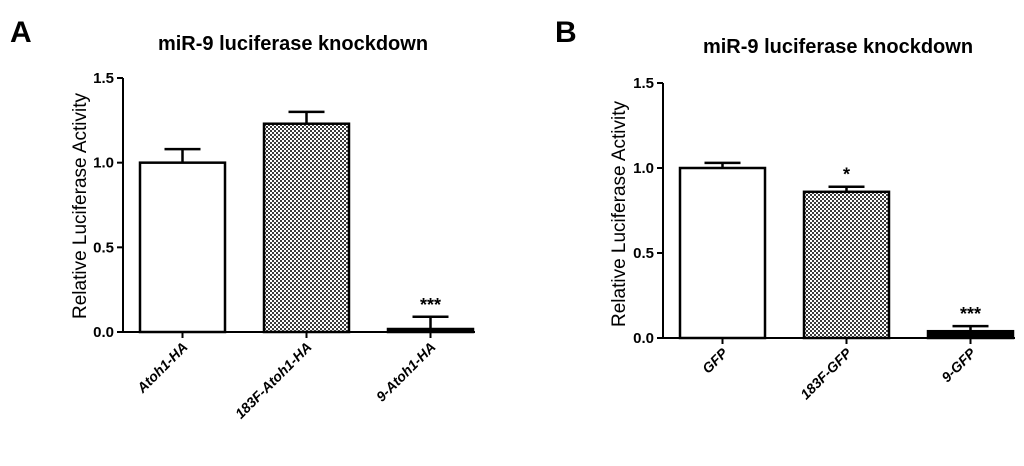 The height and width of the screenshot is (466, 1024). What do you see at coordinates (406, 372) in the screenshot?
I see `category-label: 9-Atoh1-HA` at bounding box center [406, 372].